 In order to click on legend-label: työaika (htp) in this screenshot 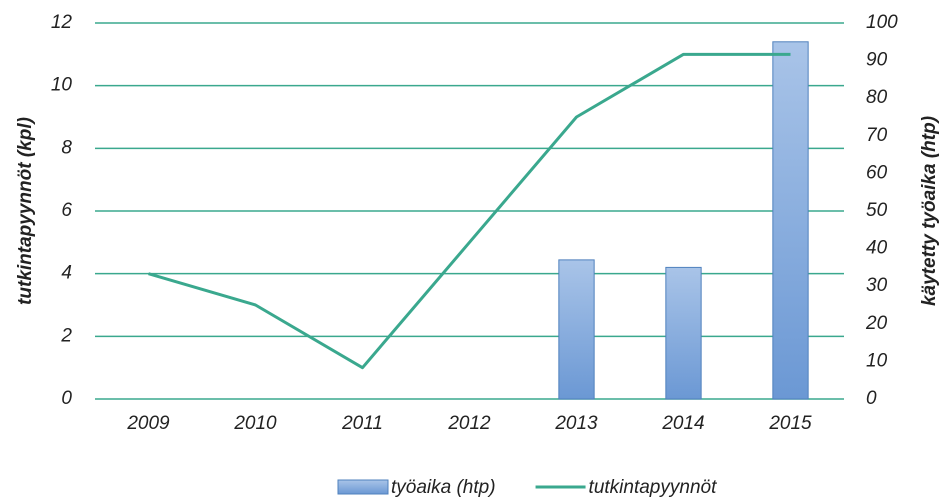, I will do `click(443, 487)`.